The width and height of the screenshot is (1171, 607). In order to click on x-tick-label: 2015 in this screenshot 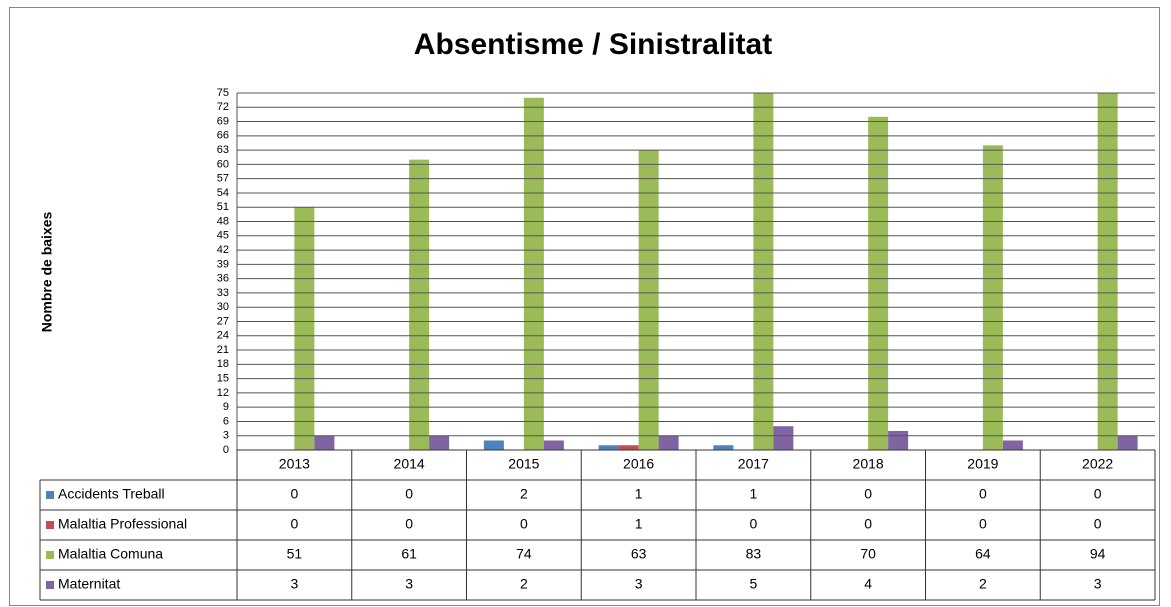, I will do `click(523, 464)`.